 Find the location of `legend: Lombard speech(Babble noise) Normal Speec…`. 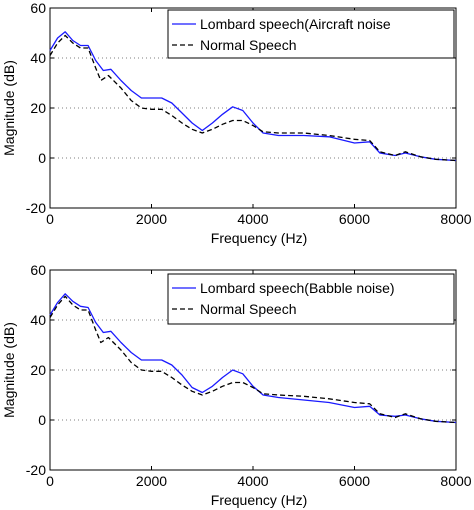

legend: Lombard speech(Babble noise) Normal Speec… is located at coordinates (311, 299).